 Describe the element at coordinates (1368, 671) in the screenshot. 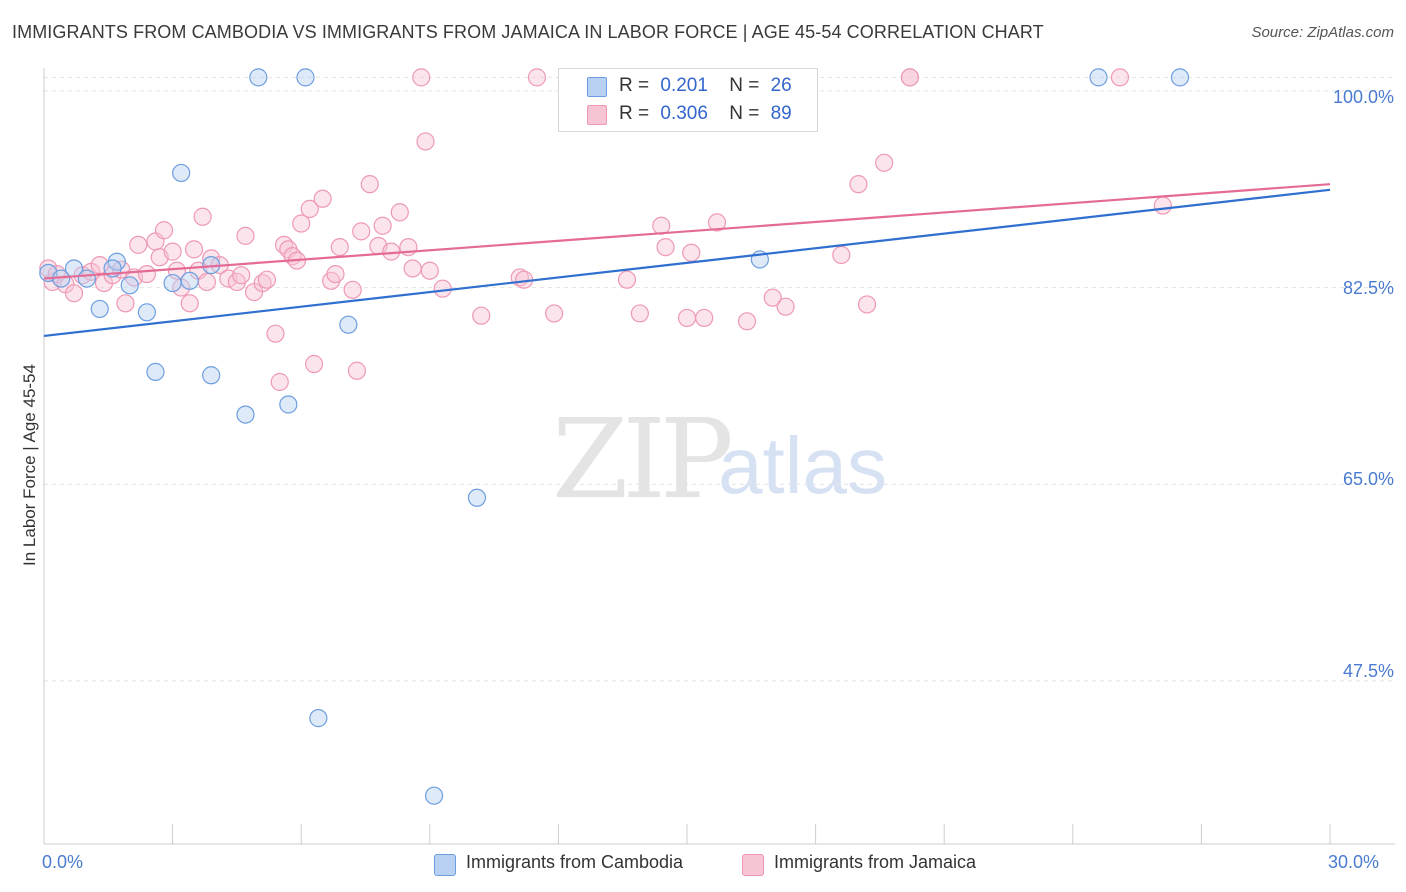

I see `y-tick-label: 47.5%` at that location.